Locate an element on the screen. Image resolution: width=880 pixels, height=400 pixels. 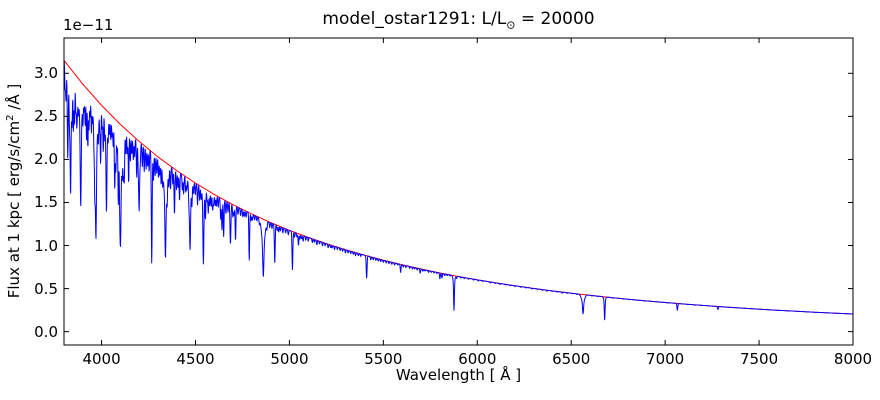
x-tick-label: 7000 is located at coordinates (665, 359).